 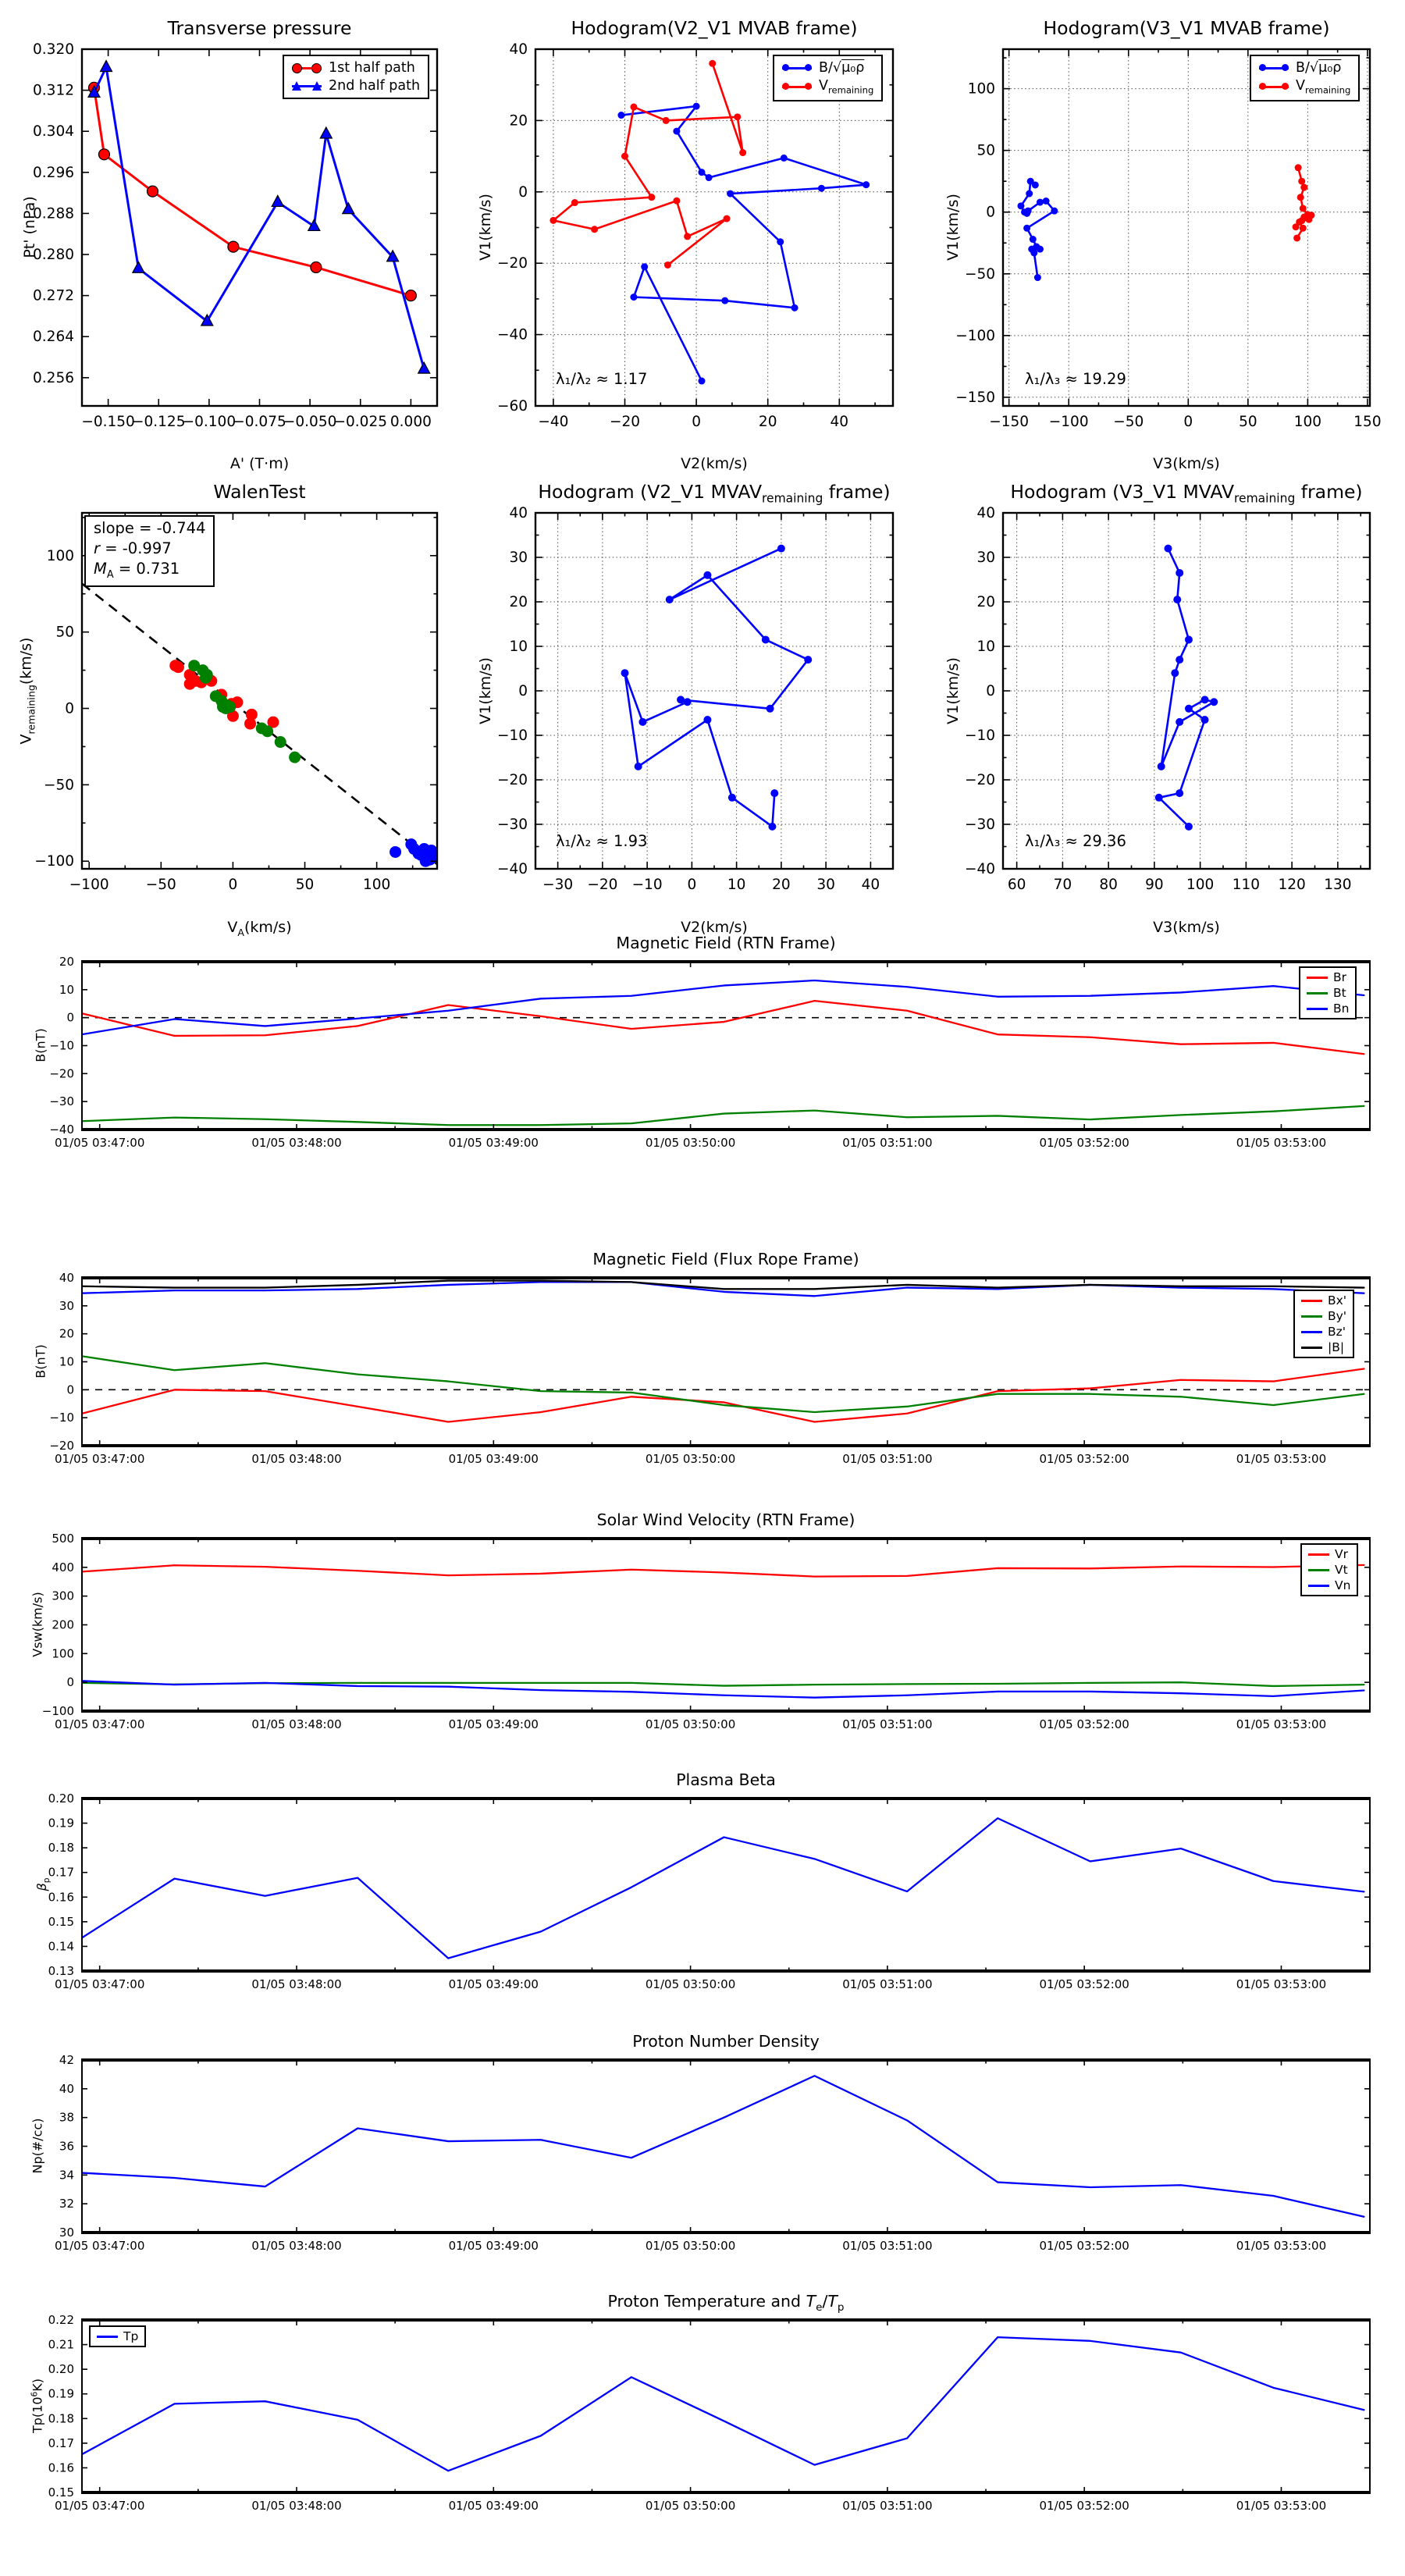 What do you see at coordinates (710, 222) in the screenshot?
I see `plot-area-p2` at bounding box center [710, 222].